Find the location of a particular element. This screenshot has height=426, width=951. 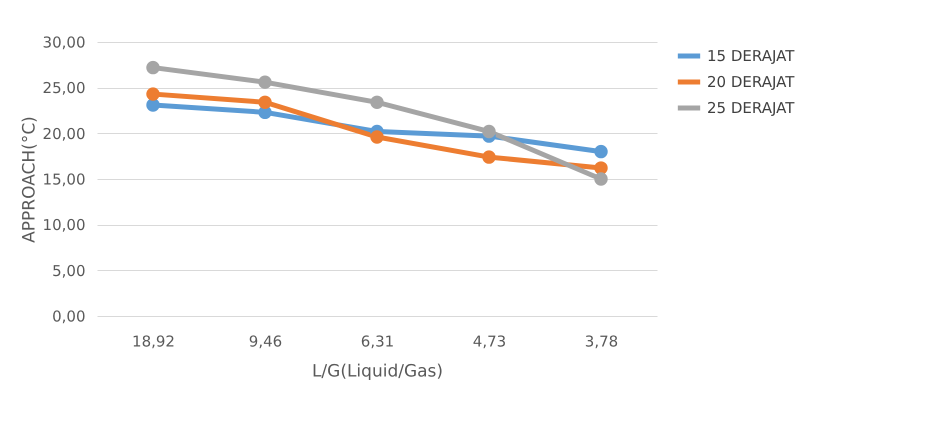

y-tick-label: 30,00 is located at coordinates (64, 43).